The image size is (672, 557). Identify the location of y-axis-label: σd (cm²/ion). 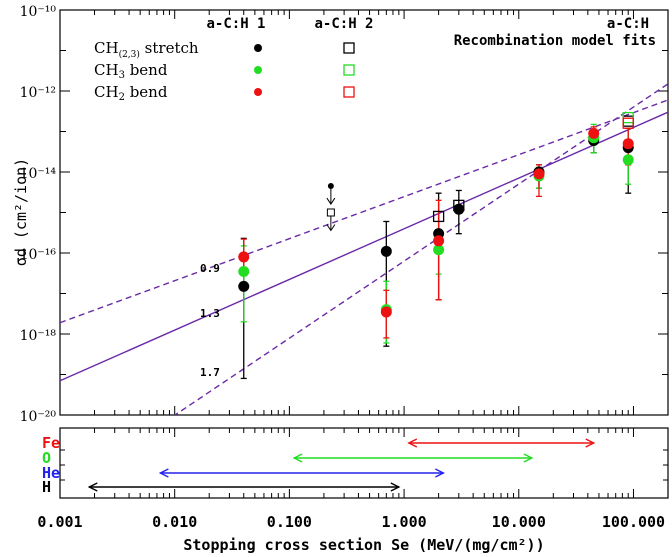
(21, 212).